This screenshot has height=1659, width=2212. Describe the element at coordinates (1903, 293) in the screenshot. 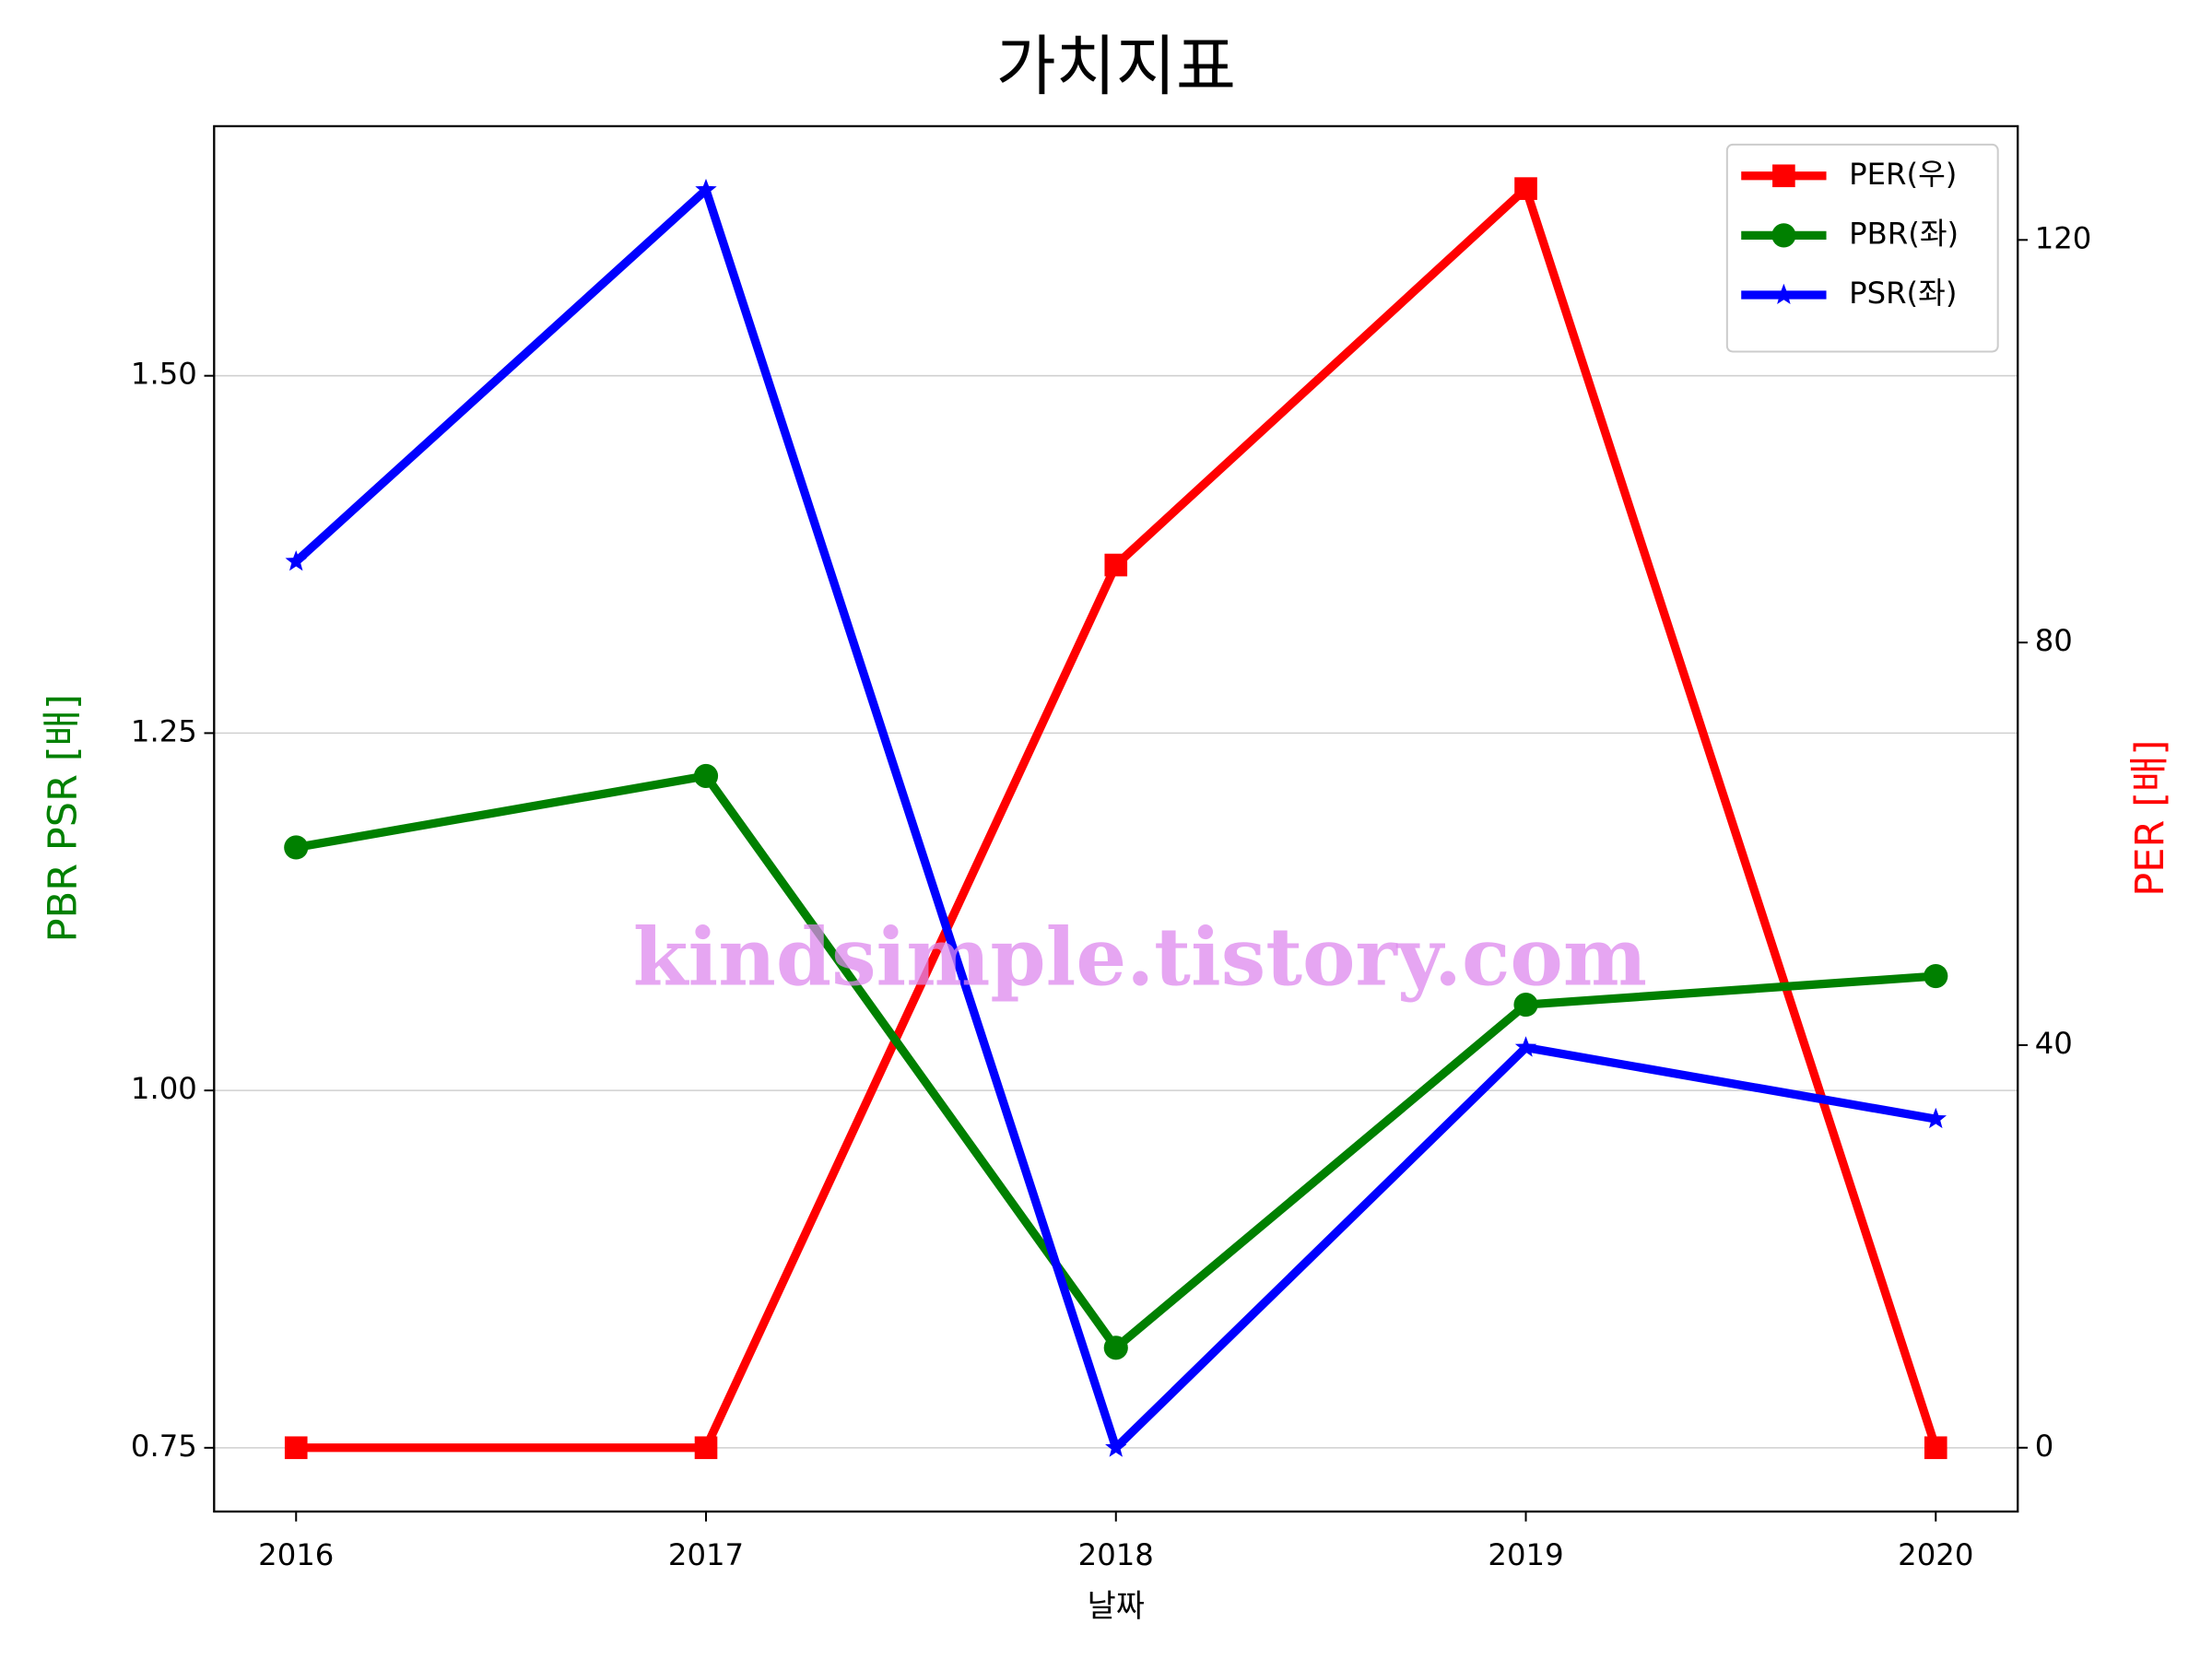

I see `legend-label: PSR(좌)` at that location.